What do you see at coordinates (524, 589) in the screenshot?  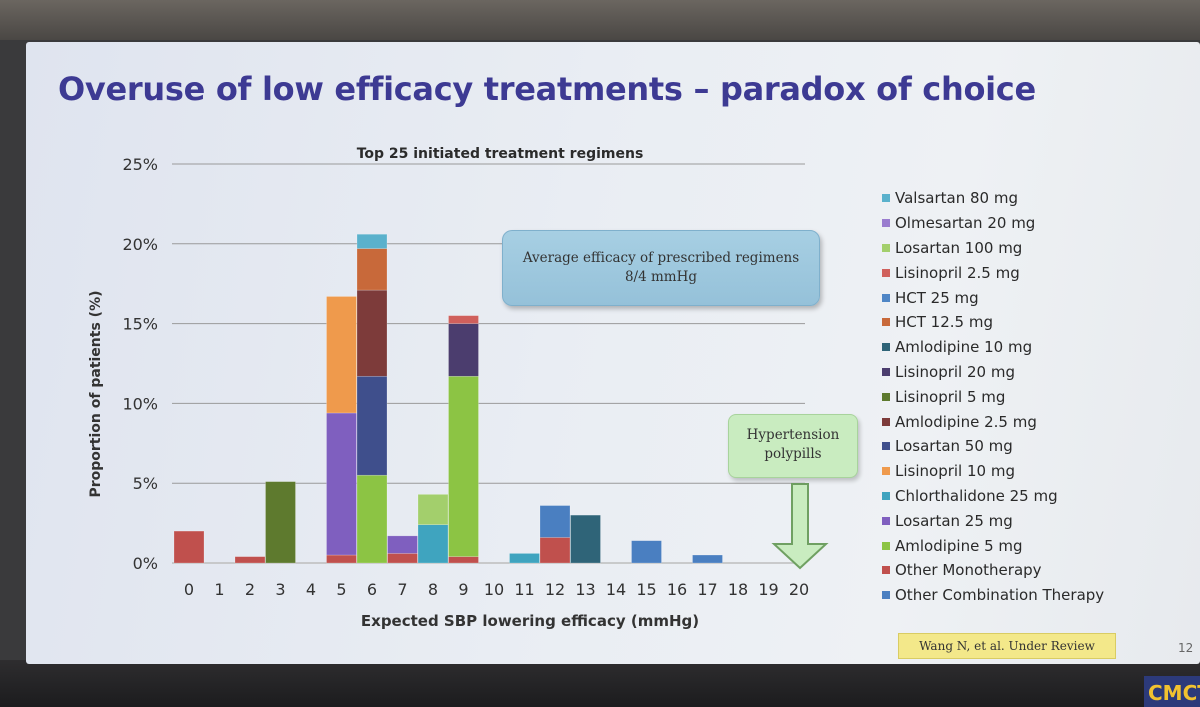 I see `x-tick-label: 11` at bounding box center [524, 589].